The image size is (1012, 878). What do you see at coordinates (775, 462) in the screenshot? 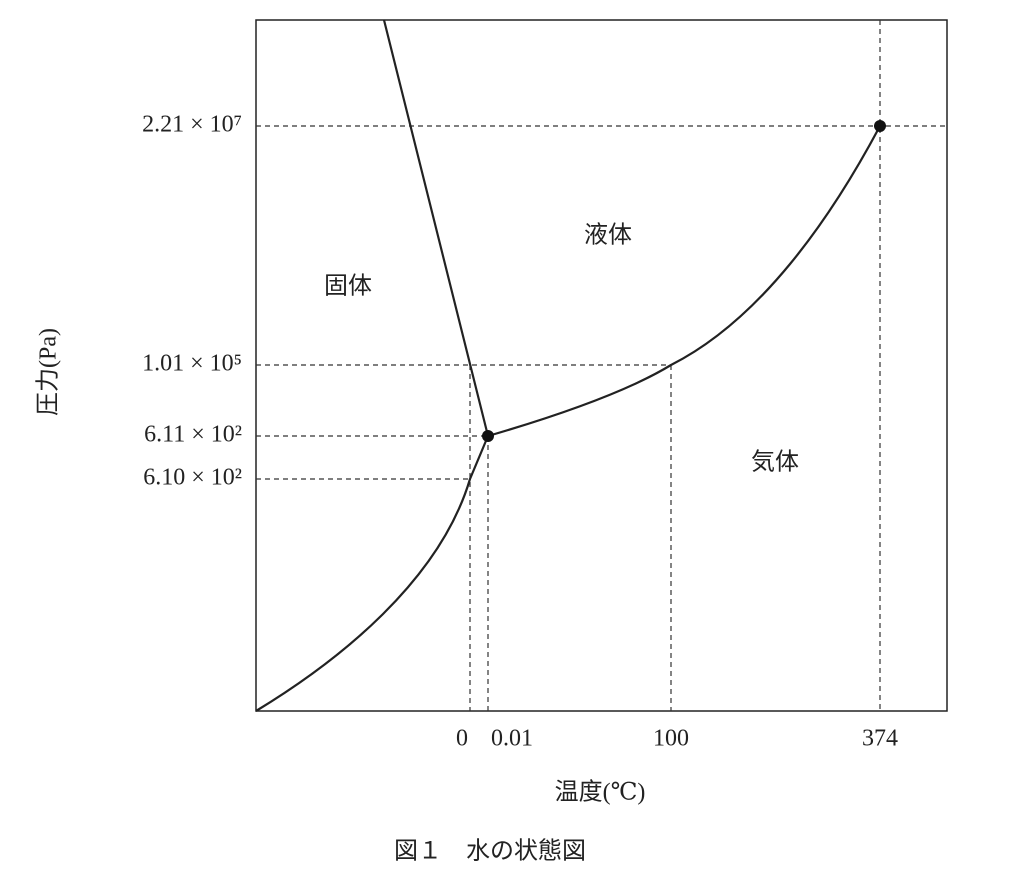
I see `region-label: 気体` at bounding box center [775, 462].